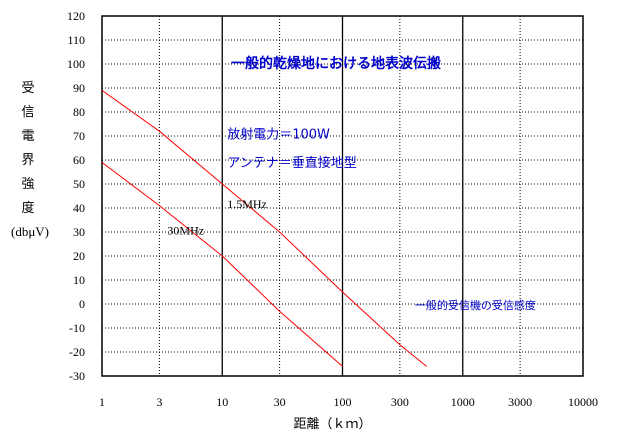 The image size is (618, 440). What do you see at coordinates (343, 402) in the screenshot?
I see `x-tick-label: 100` at bounding box center [343, 402].